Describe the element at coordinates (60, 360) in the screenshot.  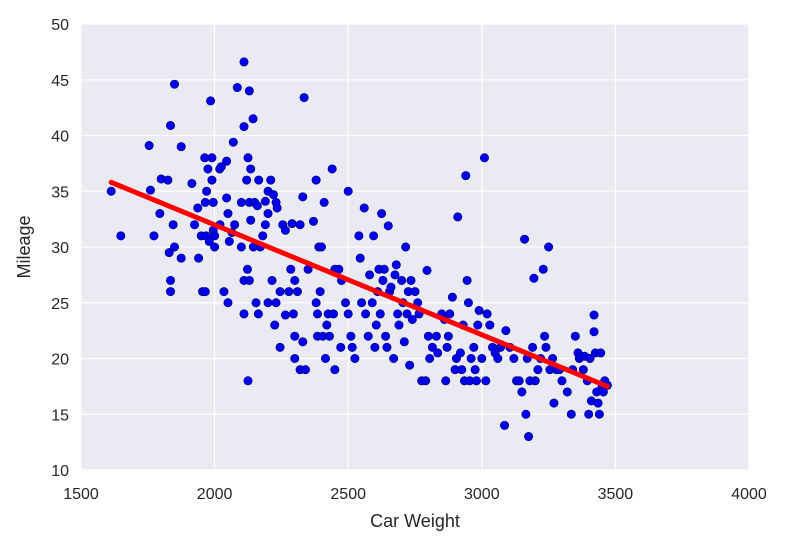
I see `y-tick-label: 20` at that location.